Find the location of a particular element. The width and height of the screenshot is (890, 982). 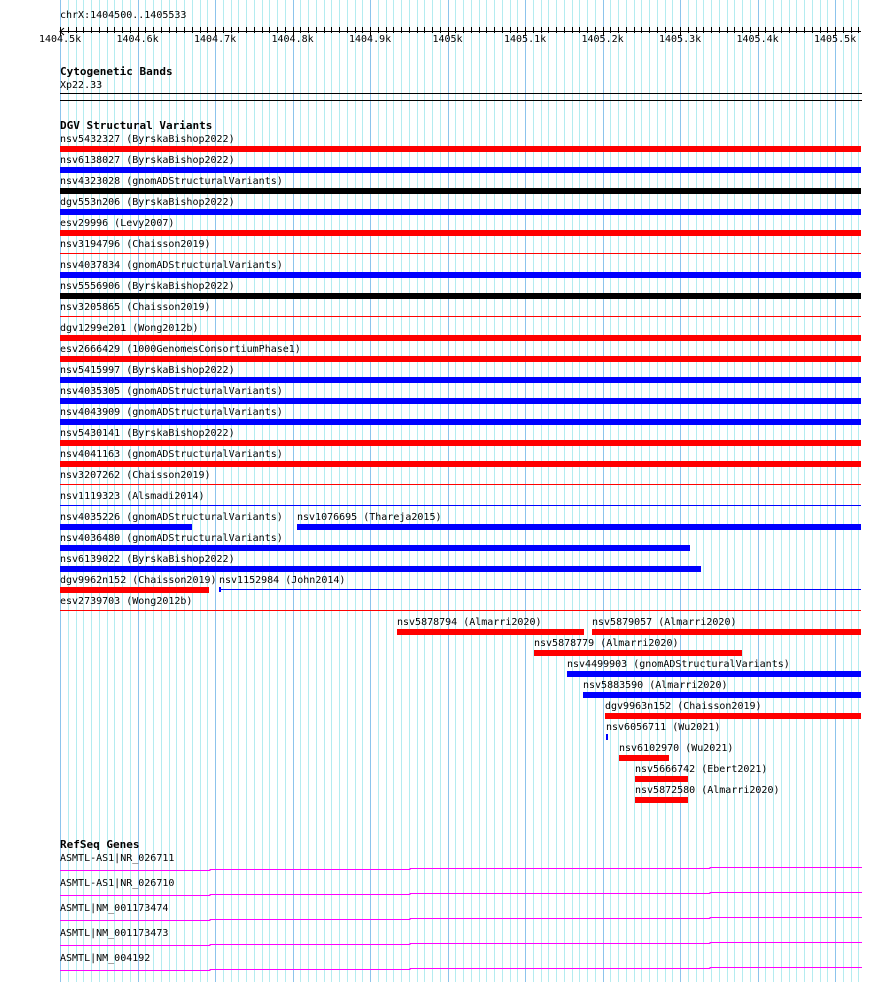

ruler-tick-label: 1404.8k is located at coordinates (292, 39).